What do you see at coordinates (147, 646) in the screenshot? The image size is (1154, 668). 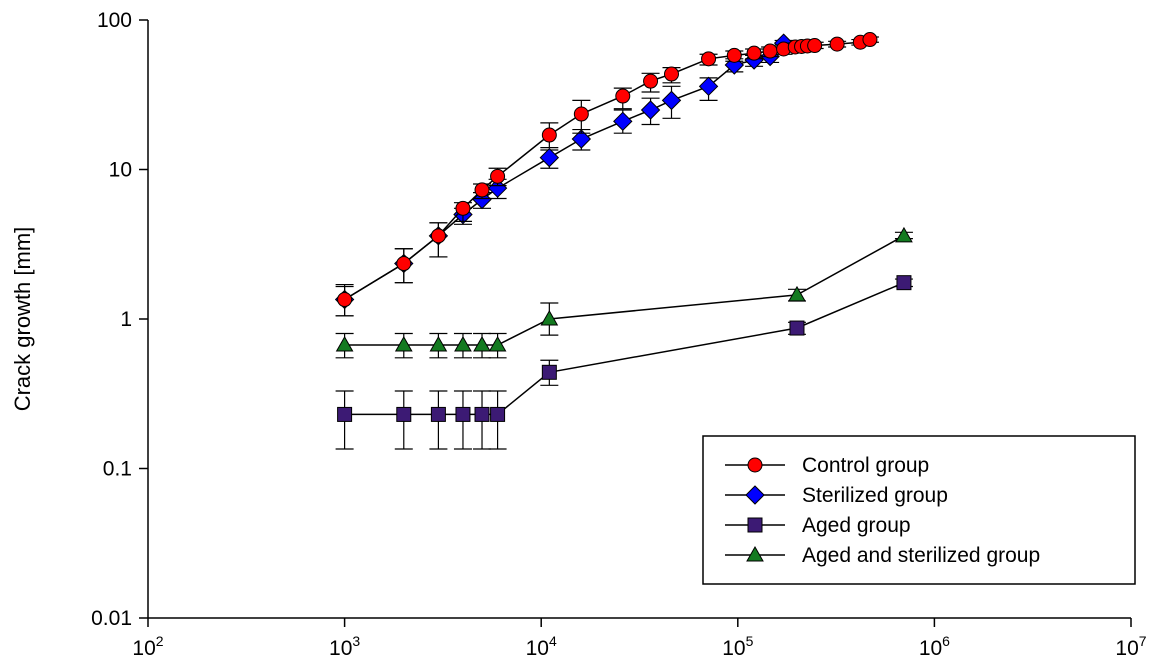 I see `x-tick-label: 10²` at bounding box center [147, 646].